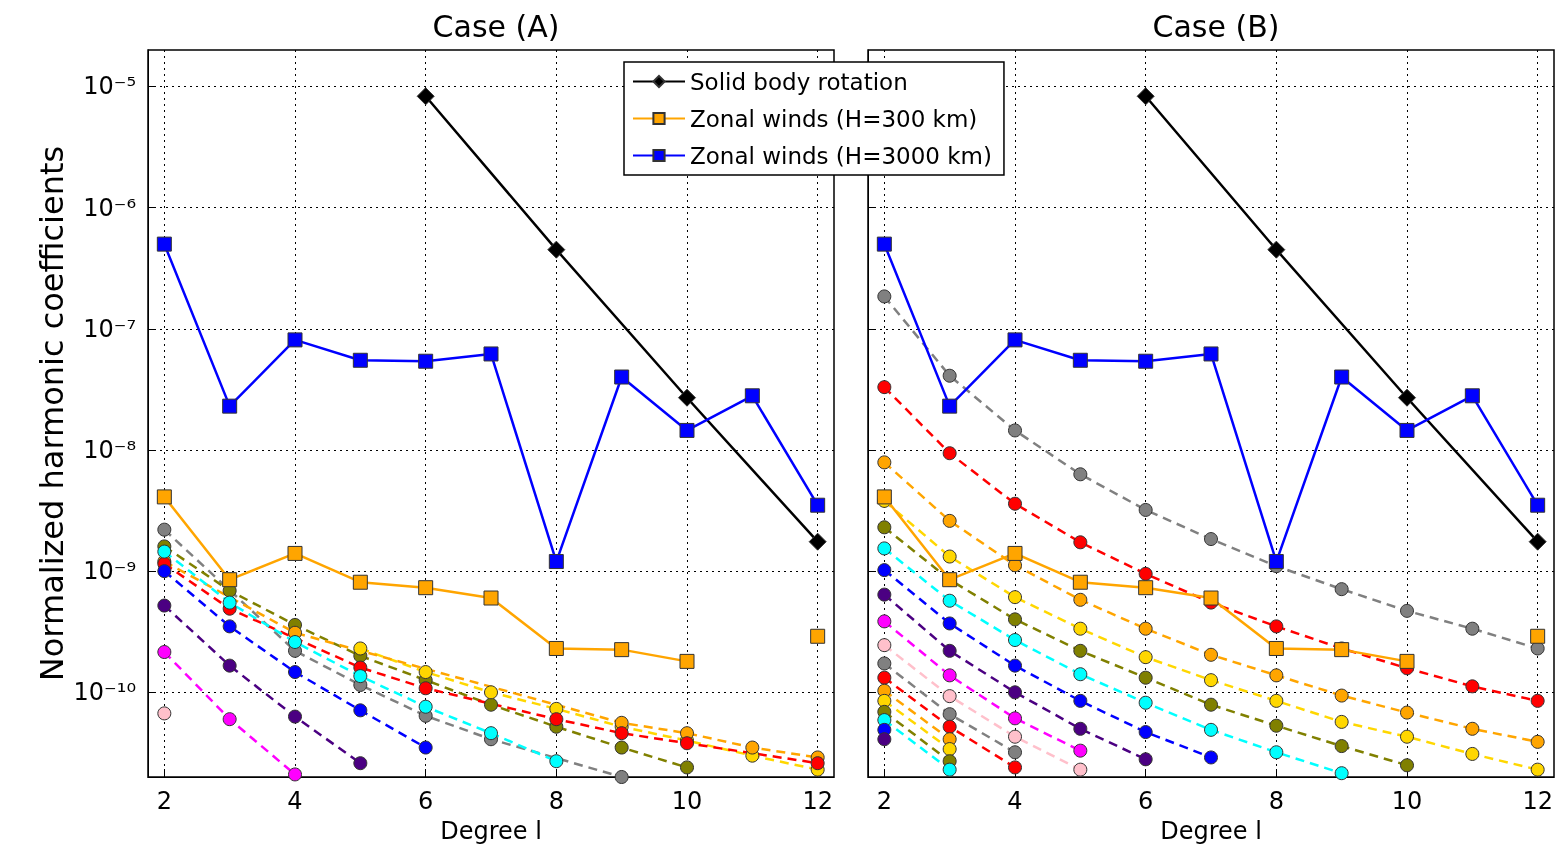 This screenshot has width=1556, height=852. I want to click on x-axis-title: Degree l, so click(1211, 831).